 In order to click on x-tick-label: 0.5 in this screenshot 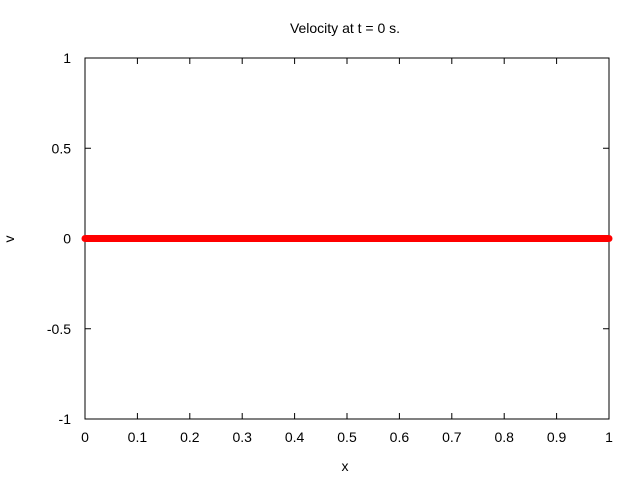, I will do `click(347, 437)`.